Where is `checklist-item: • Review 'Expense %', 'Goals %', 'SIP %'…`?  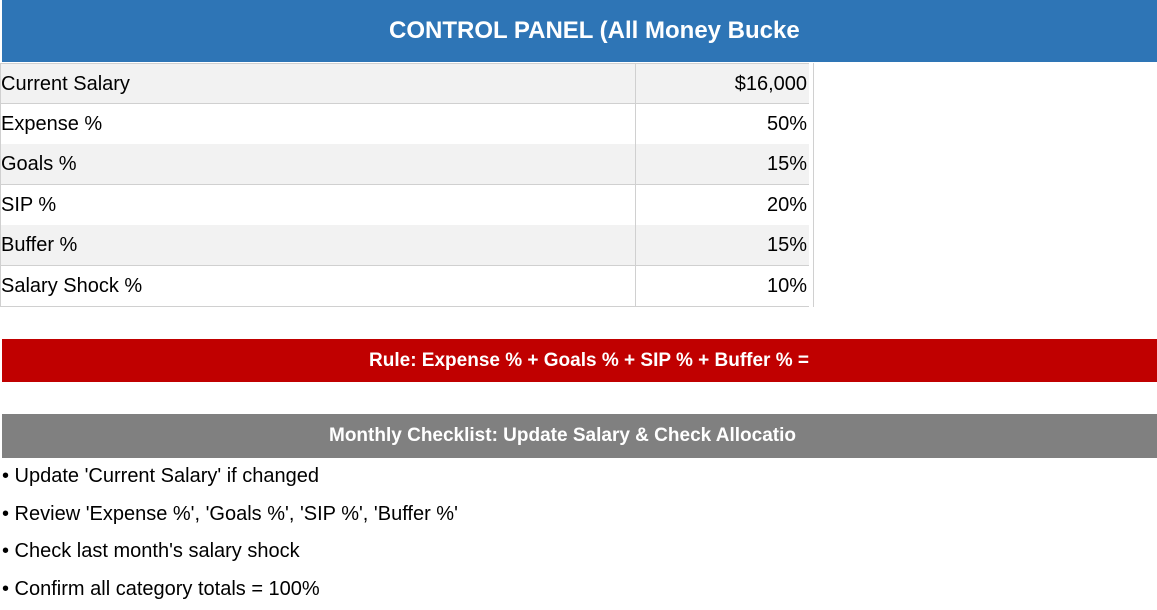
checklist-item: • Review 'Expense %', 'Goals %', 'SIP %'… is located at coordinates (230, 513).